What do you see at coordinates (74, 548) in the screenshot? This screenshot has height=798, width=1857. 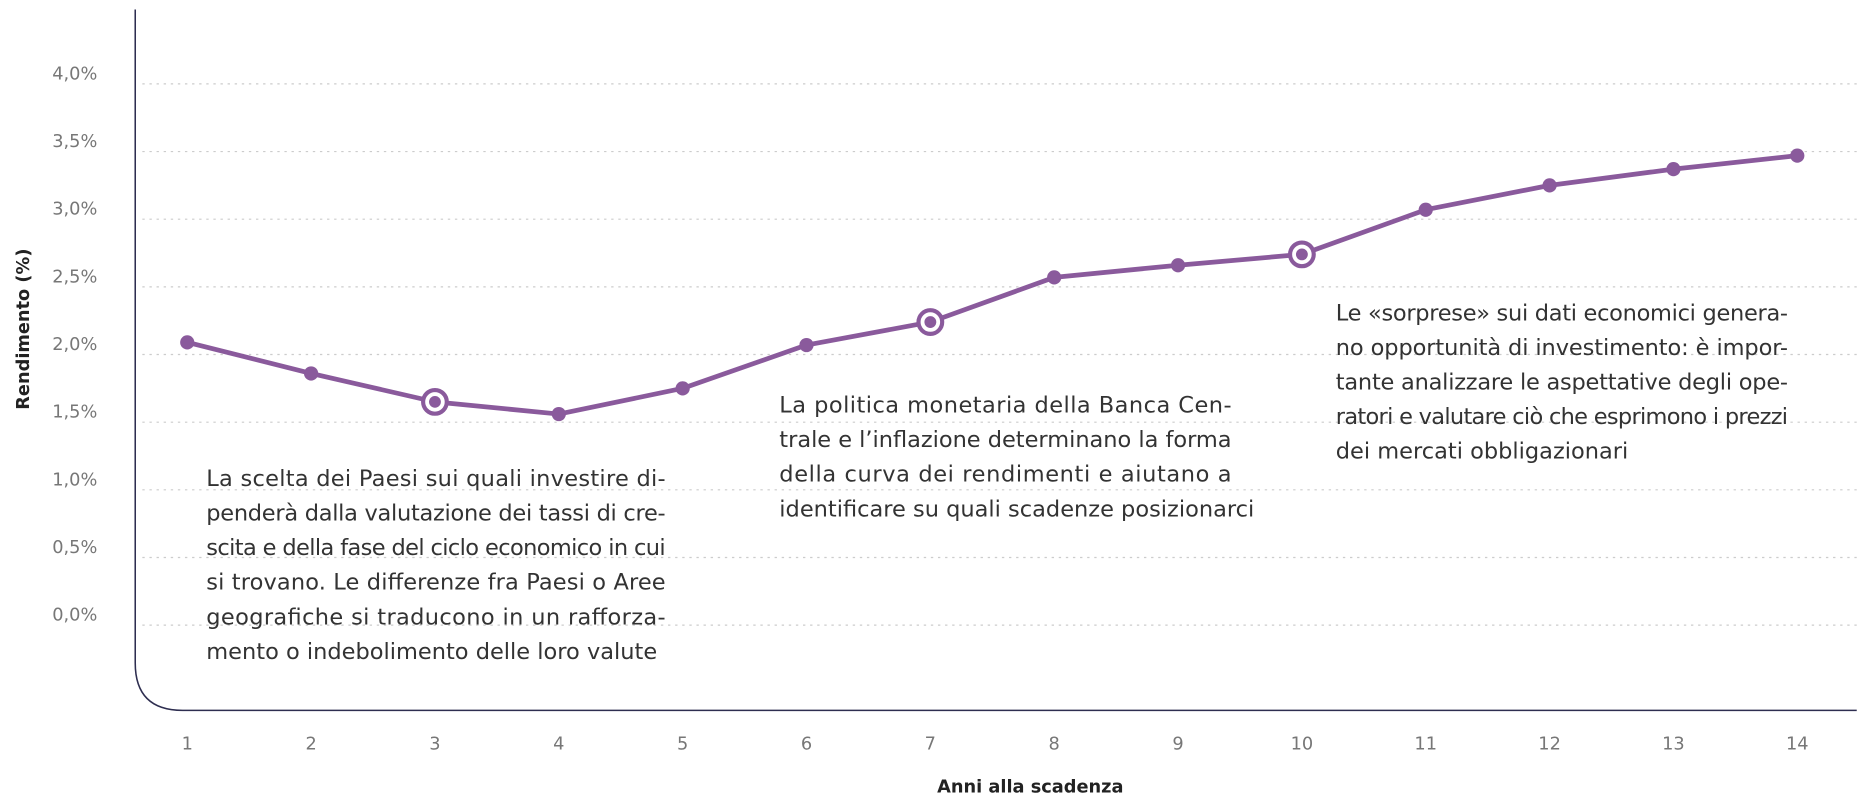 I see `y-tick-label: 0,5%` at bounding box center [74, 548].